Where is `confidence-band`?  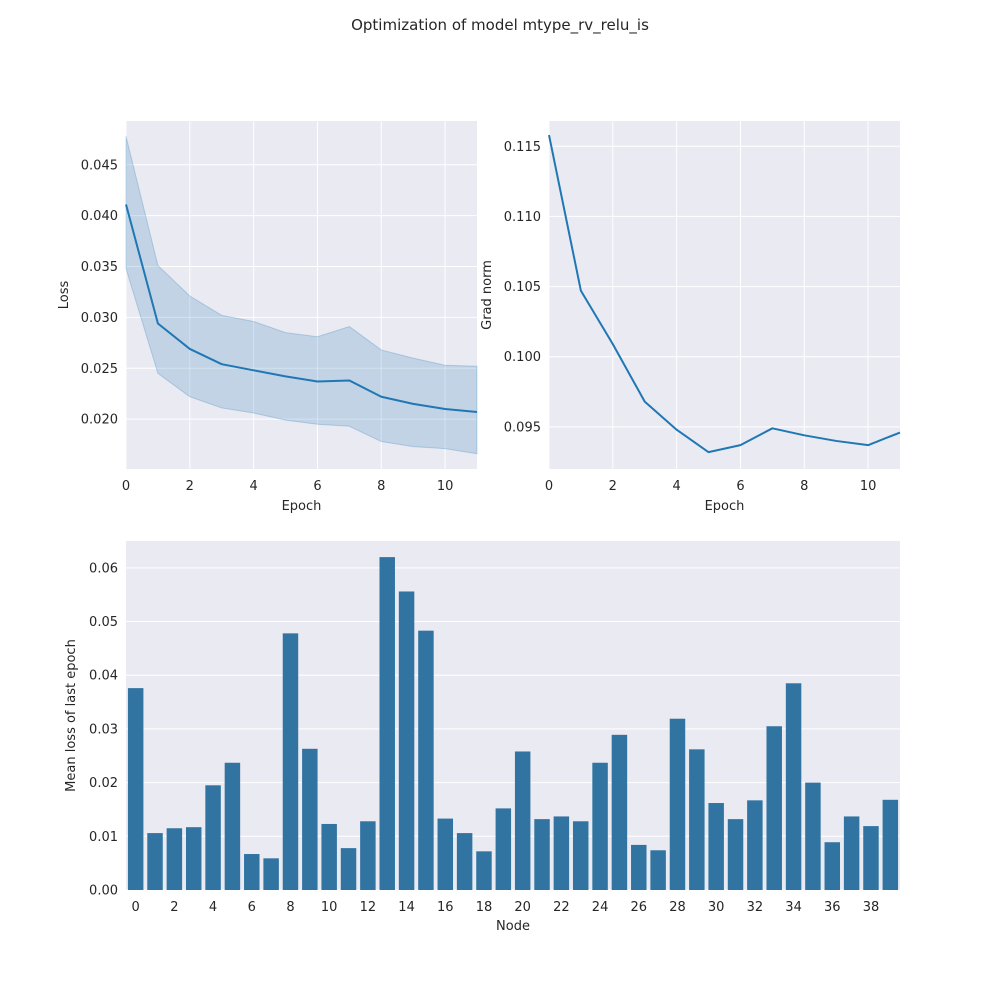 confidence-band is located at coordinates (301, 295).